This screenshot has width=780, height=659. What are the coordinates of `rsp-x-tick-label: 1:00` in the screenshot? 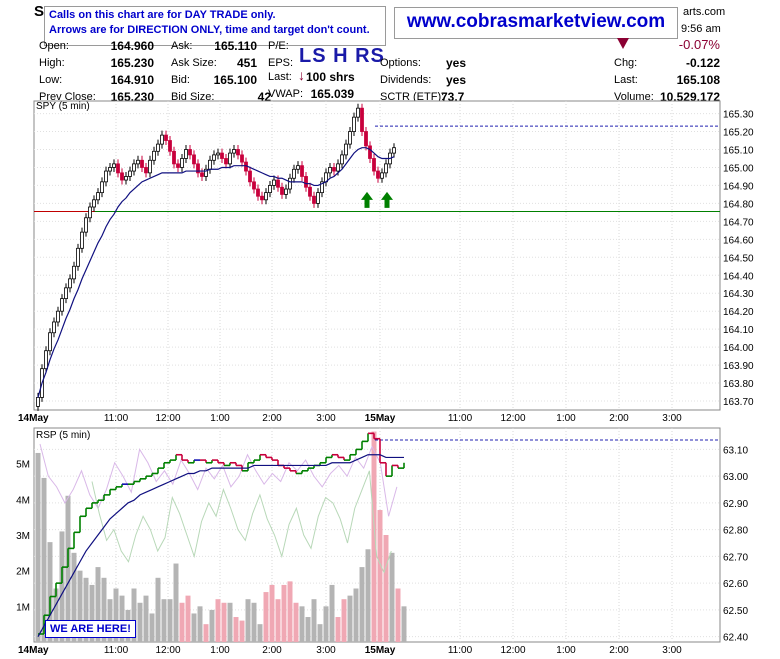 It's located at (220, 650).